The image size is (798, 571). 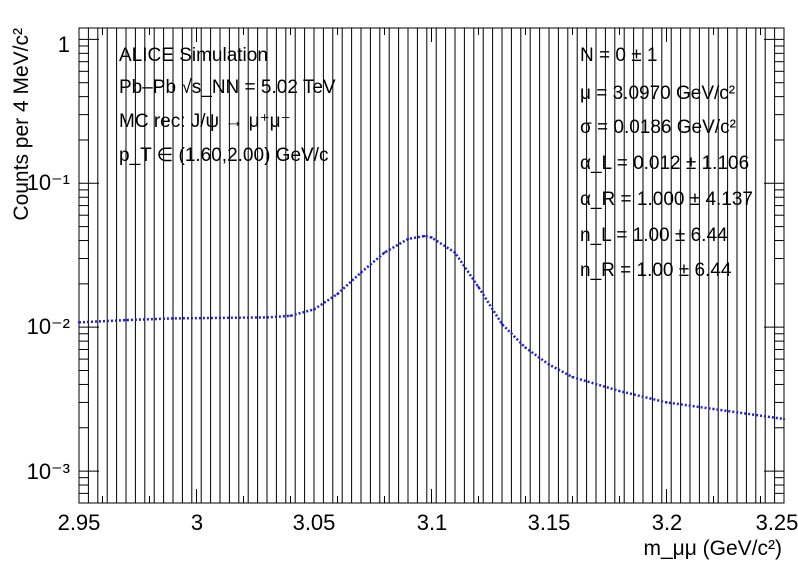 What do you see at coordinates (193, 55) in the screenshot?
I see `info-left-line: ALICE Simulation` at bounding box center [193, 55].